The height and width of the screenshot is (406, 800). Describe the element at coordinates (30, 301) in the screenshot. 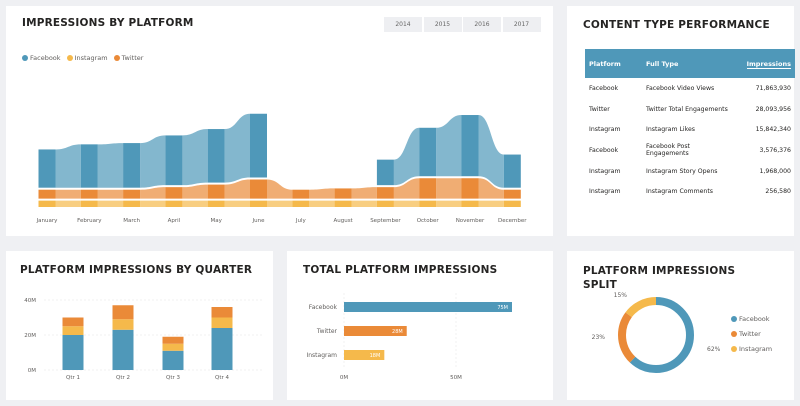

I see `y-tick-label: 40M` at that location.